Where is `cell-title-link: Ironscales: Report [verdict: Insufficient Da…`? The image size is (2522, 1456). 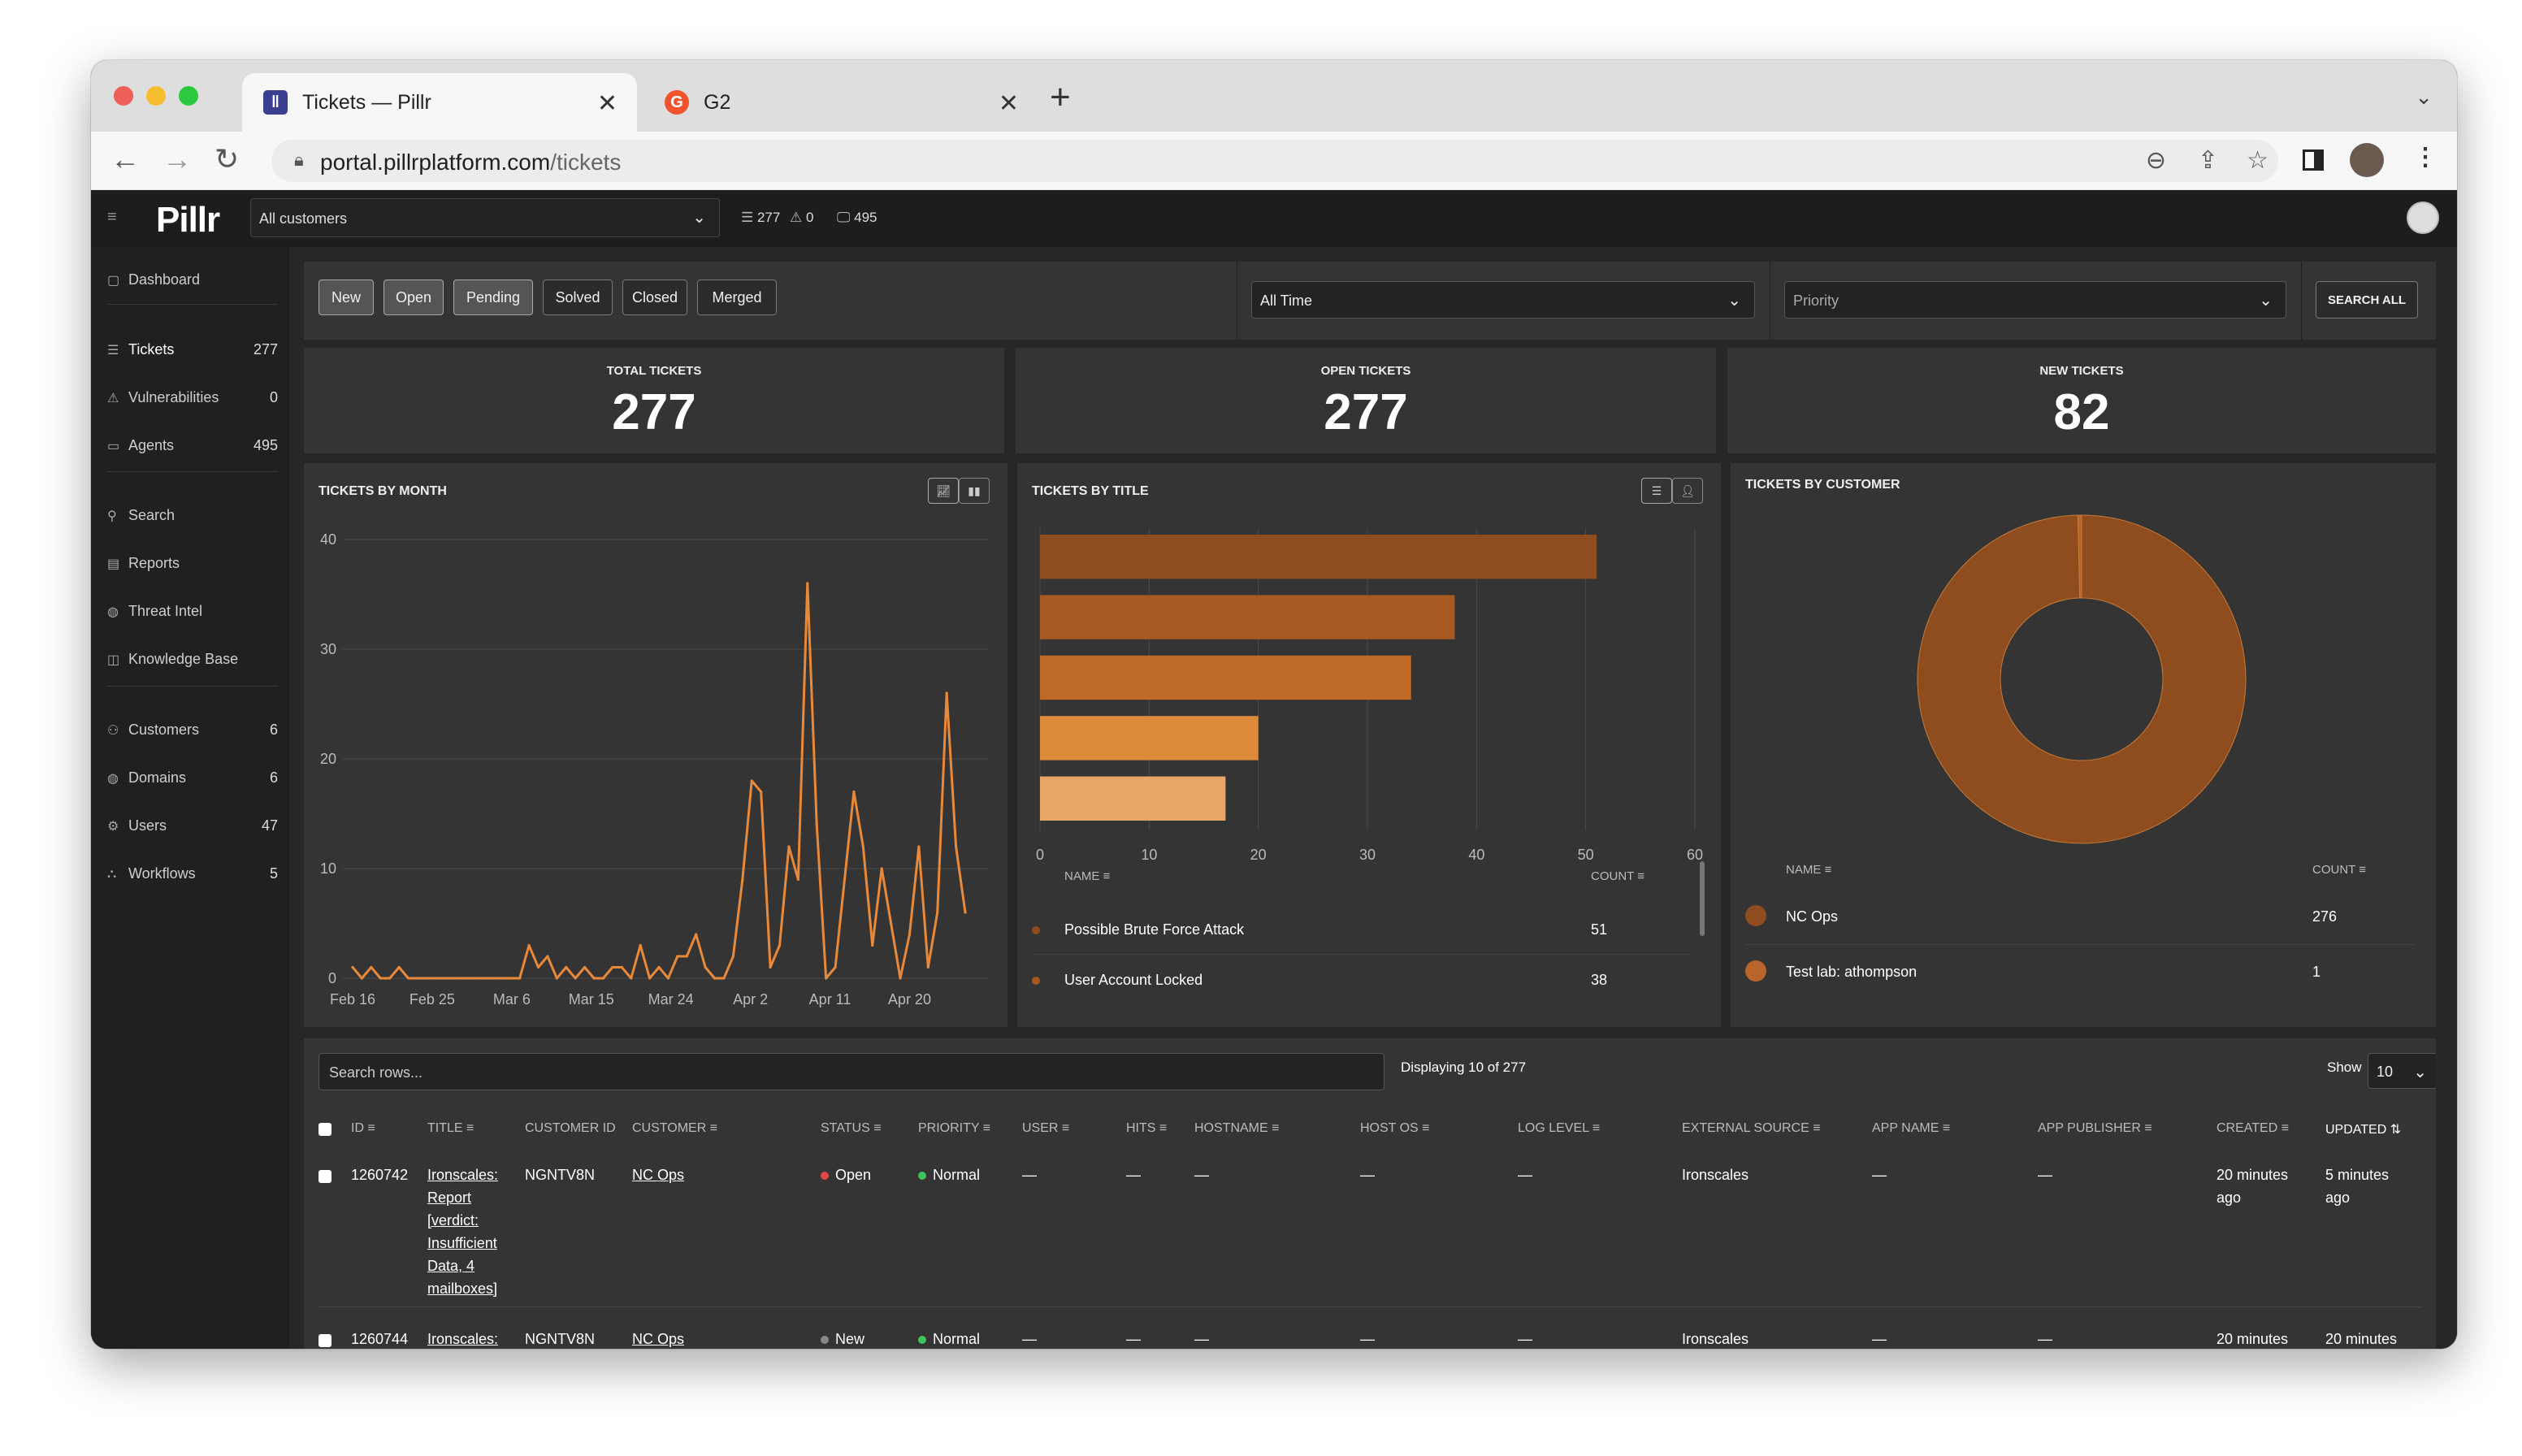
cell-title-link: Ironscales: Report [verdict: Insufficient Da… is located at coordinates (463, 1232).